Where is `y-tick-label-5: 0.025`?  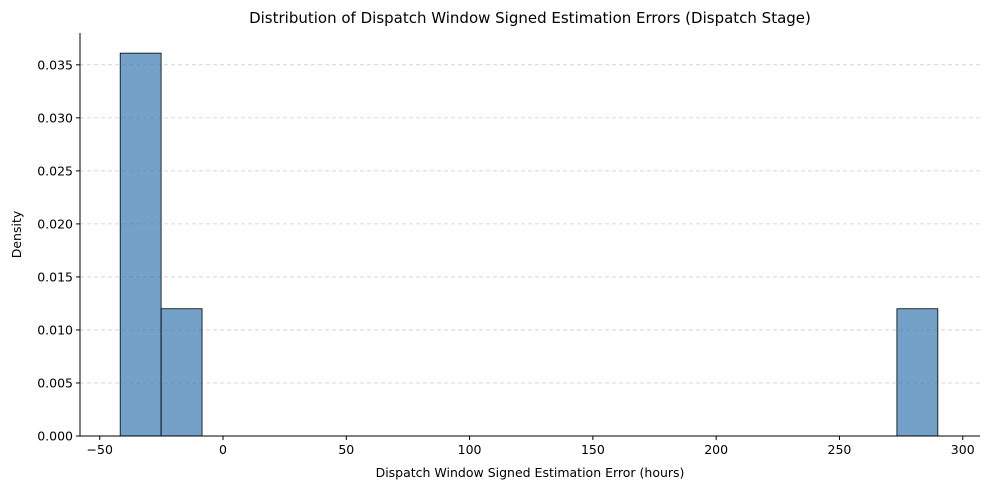 y-tick-label-5: 0.025 is located at coordinates (55, 170).